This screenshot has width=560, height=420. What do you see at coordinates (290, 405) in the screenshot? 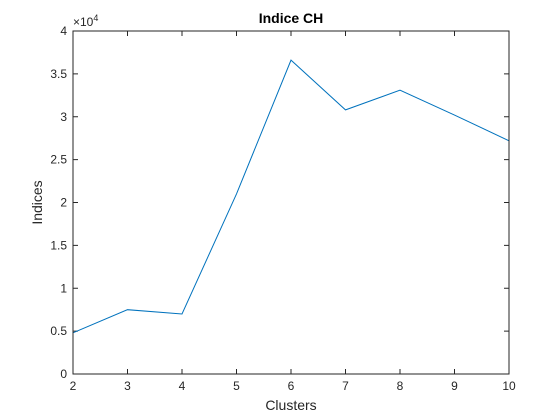
I see `x-axis-label: Clusters` at bounding box center [290, 405].